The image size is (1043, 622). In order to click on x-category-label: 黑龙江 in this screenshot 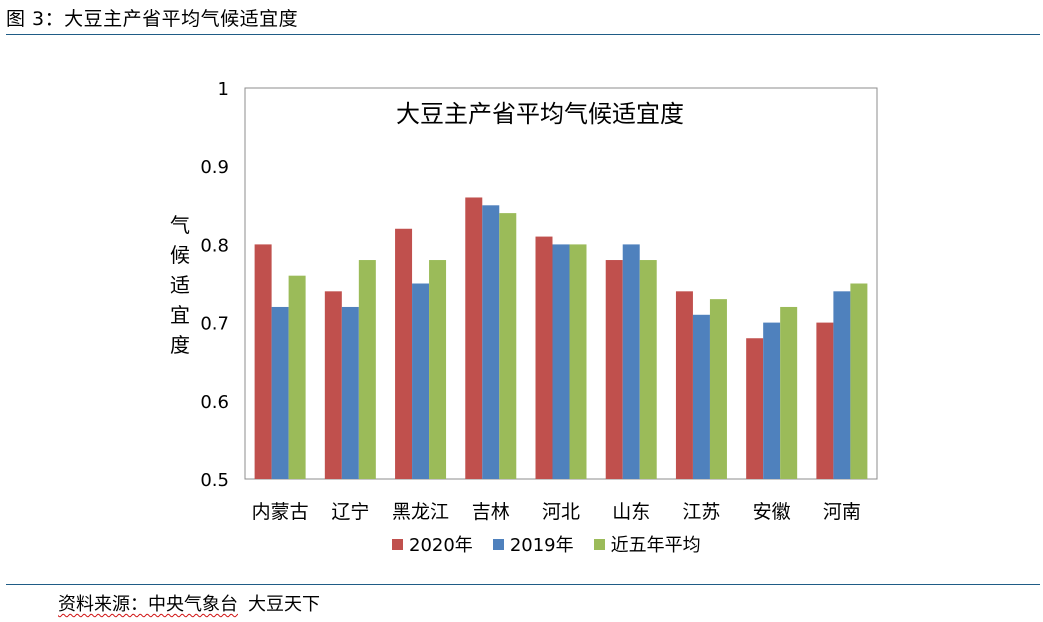, I will do `click(420, 512)`.